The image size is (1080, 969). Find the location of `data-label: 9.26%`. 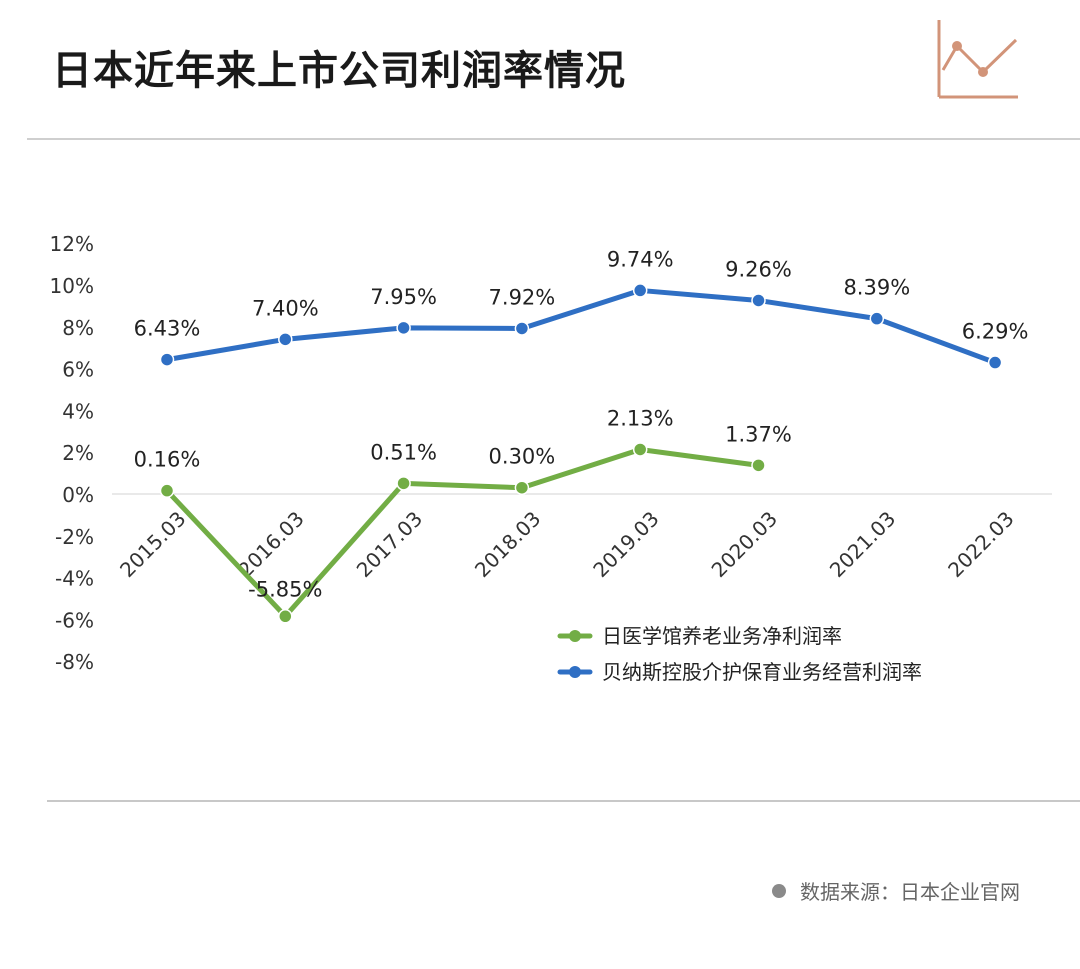

data-label: 9.26% is located at coordinates (758, 269).